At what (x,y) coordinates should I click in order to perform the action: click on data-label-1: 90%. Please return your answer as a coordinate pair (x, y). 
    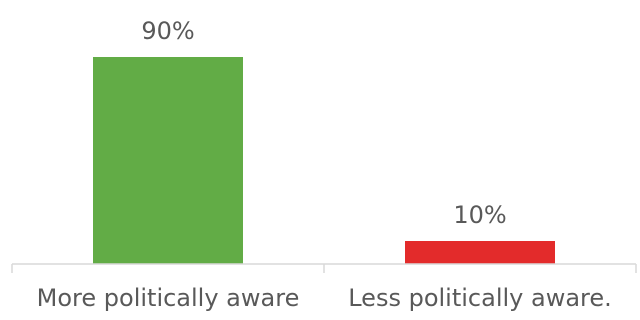
    Looking at the image, I should click on (167, 31).